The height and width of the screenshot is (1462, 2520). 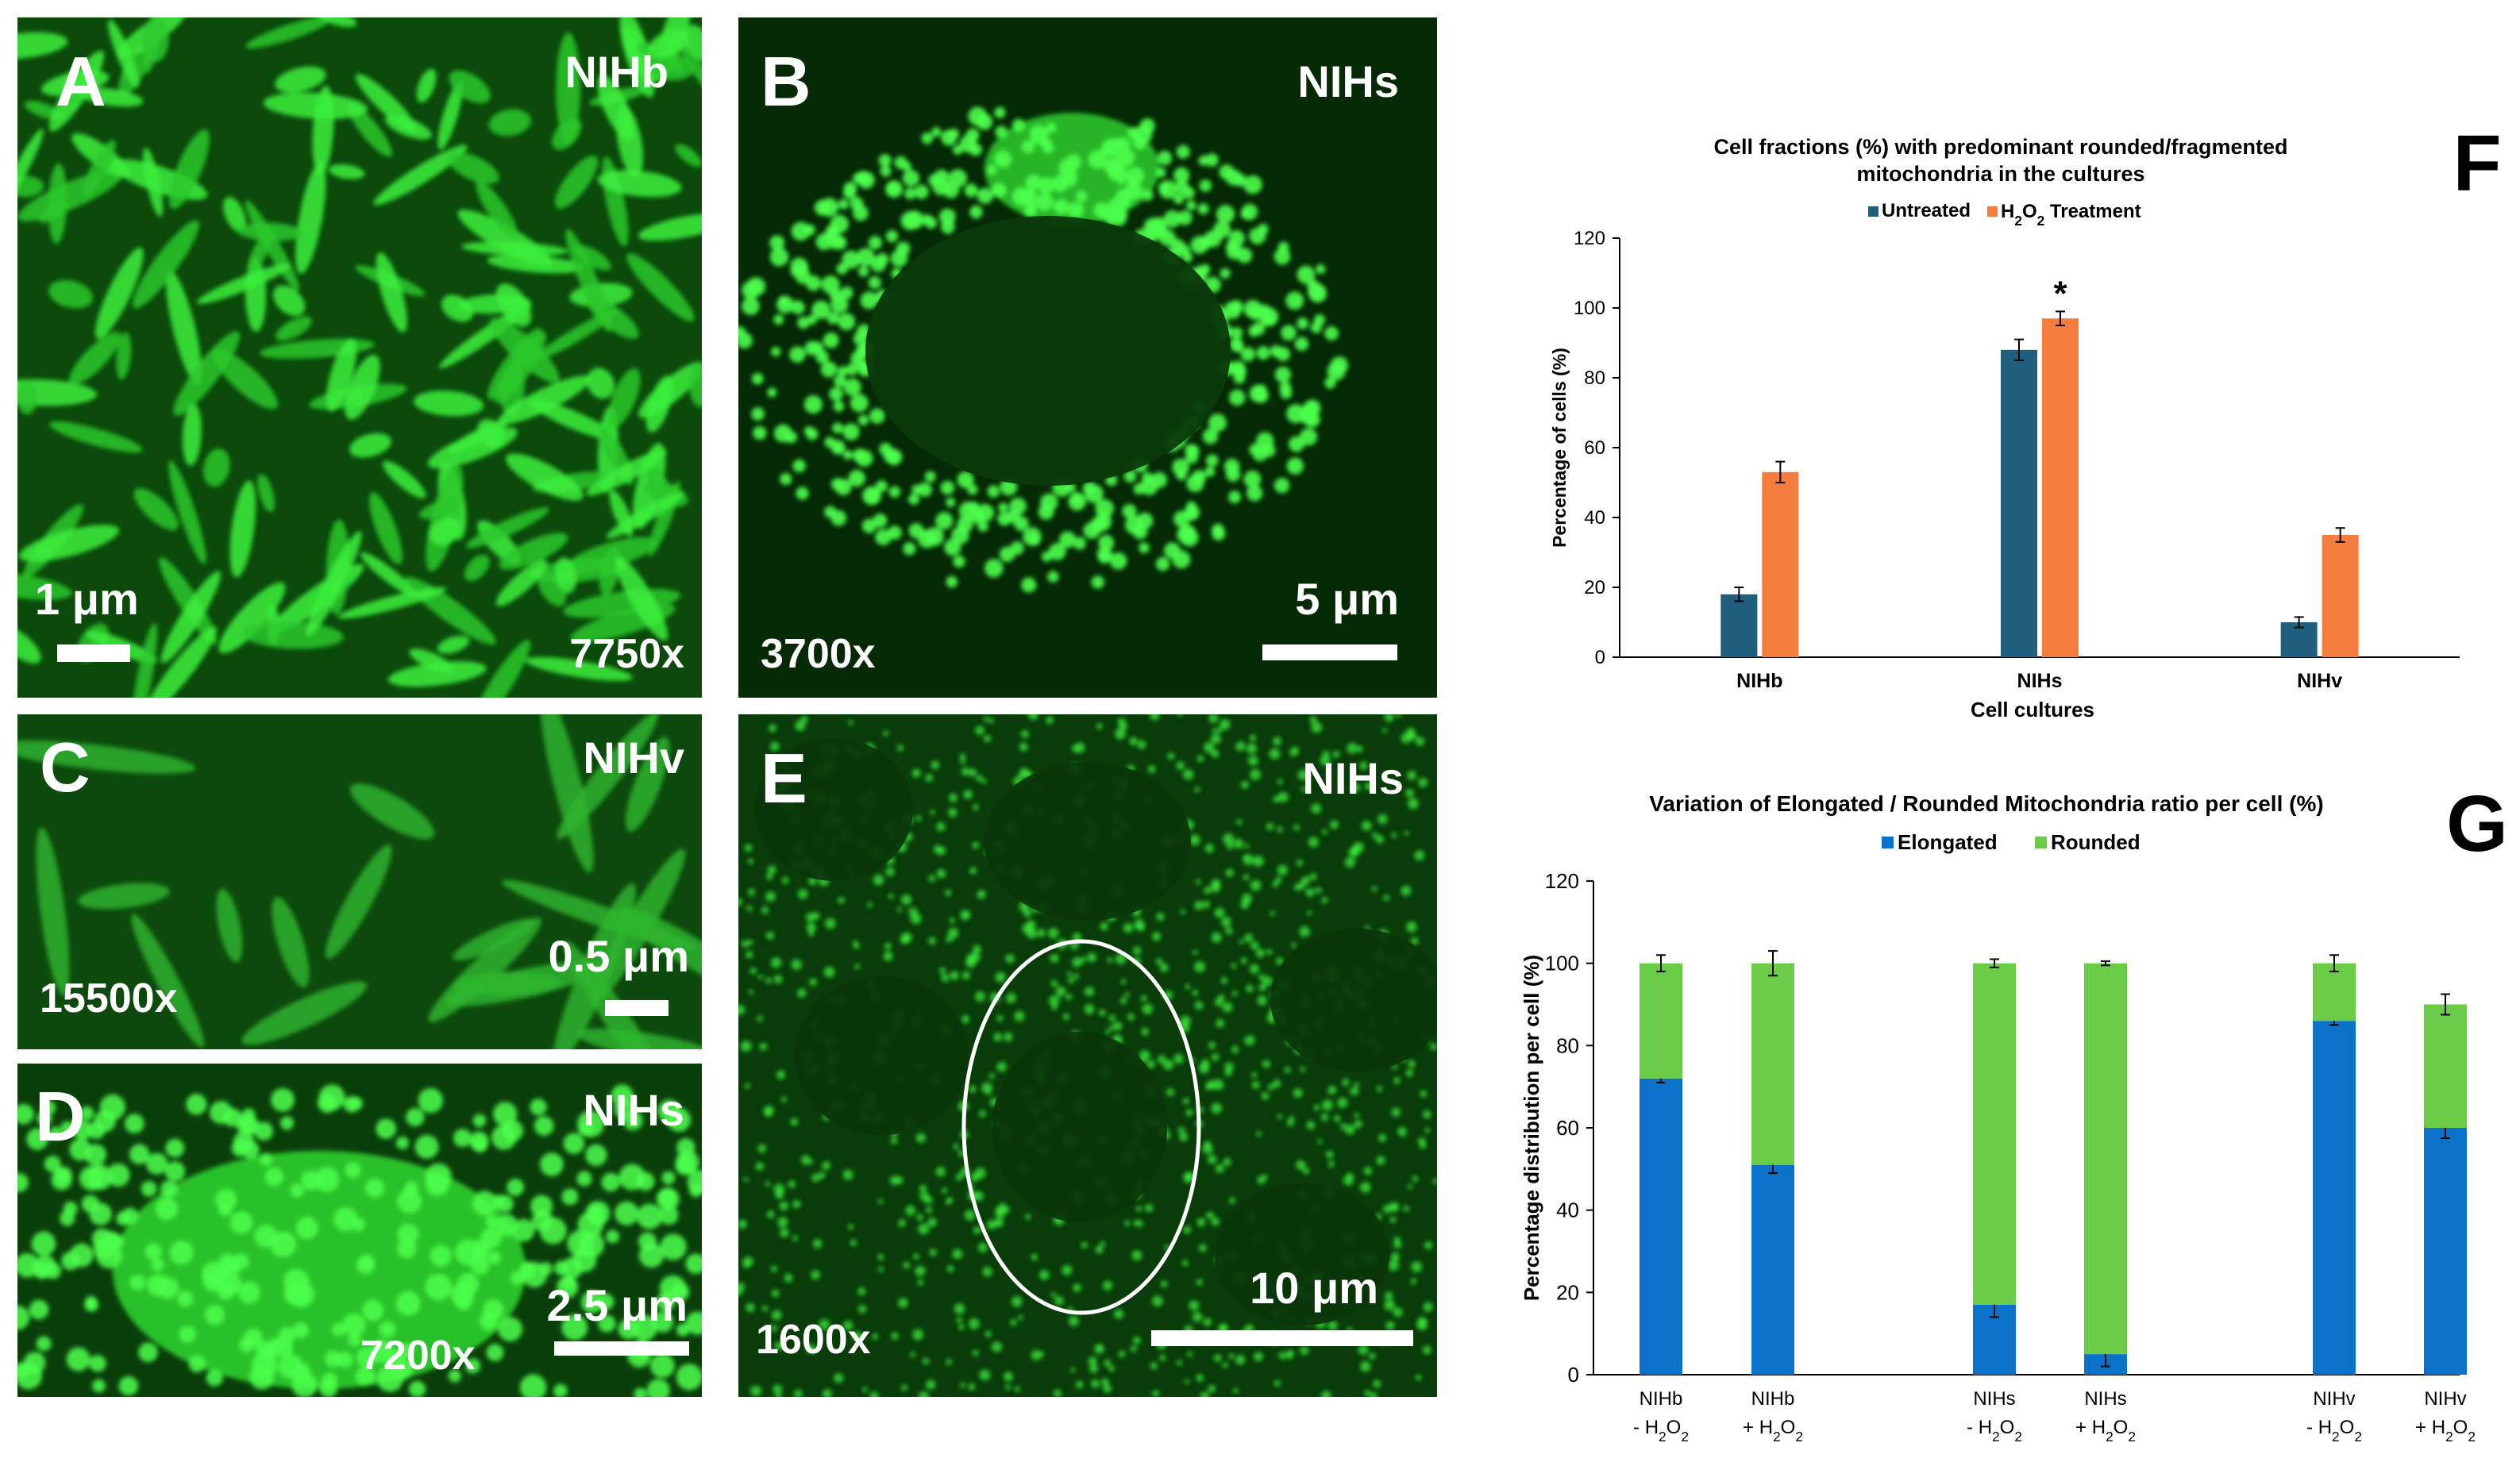 I want to click on micrograph-panel-c: C NIHv 0.5 μm 15500x, so click(x=359, y=881).